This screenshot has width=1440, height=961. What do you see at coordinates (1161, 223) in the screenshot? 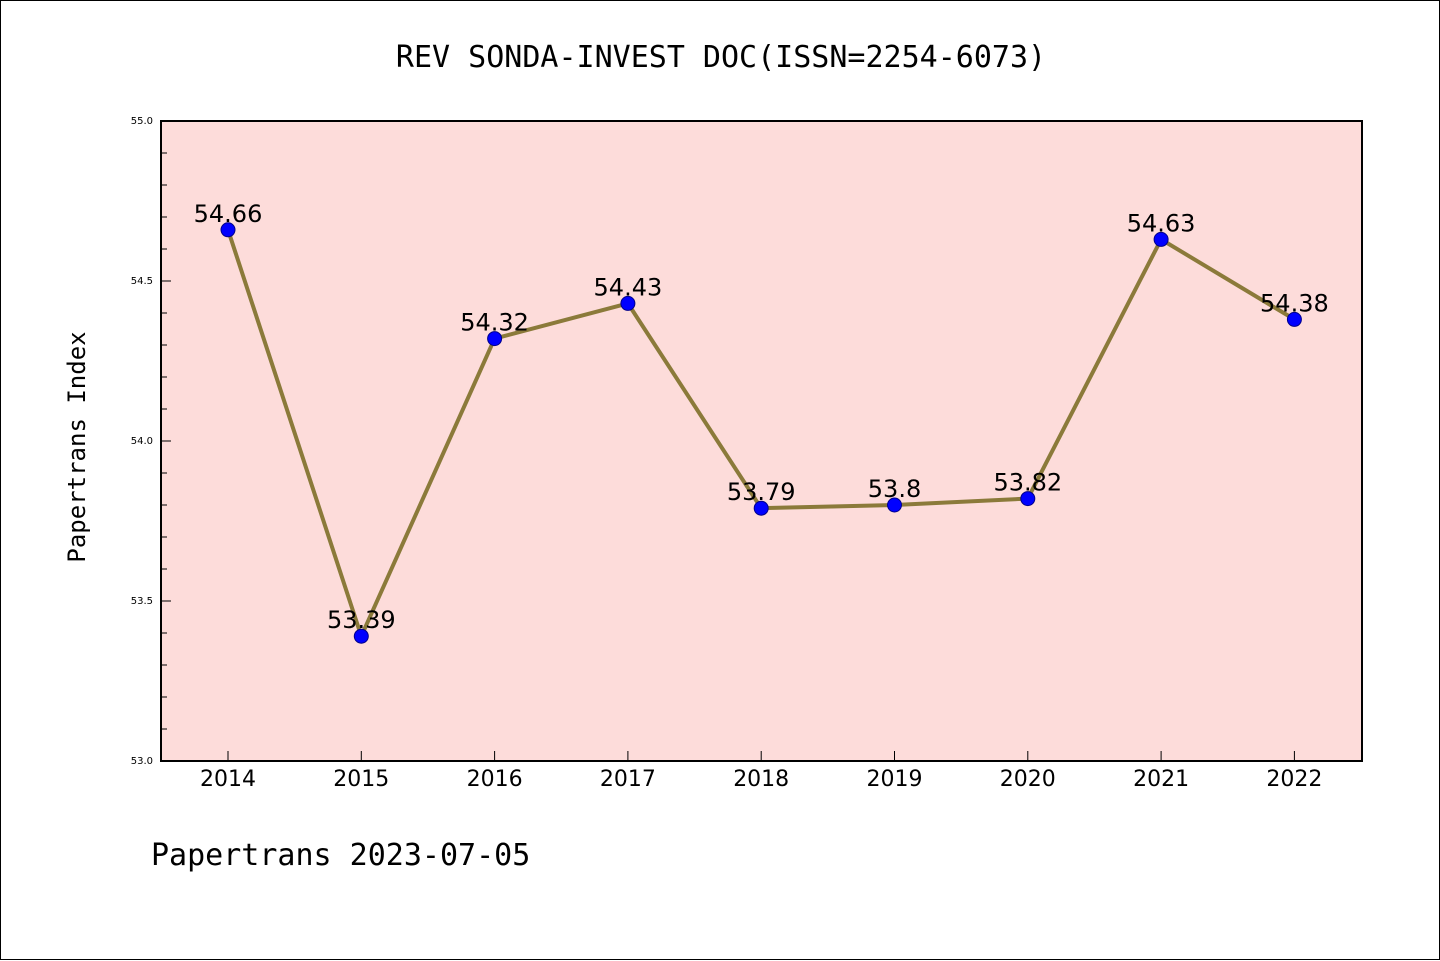
I see `data-label: 54.63` at bounding box center [1161, 223].